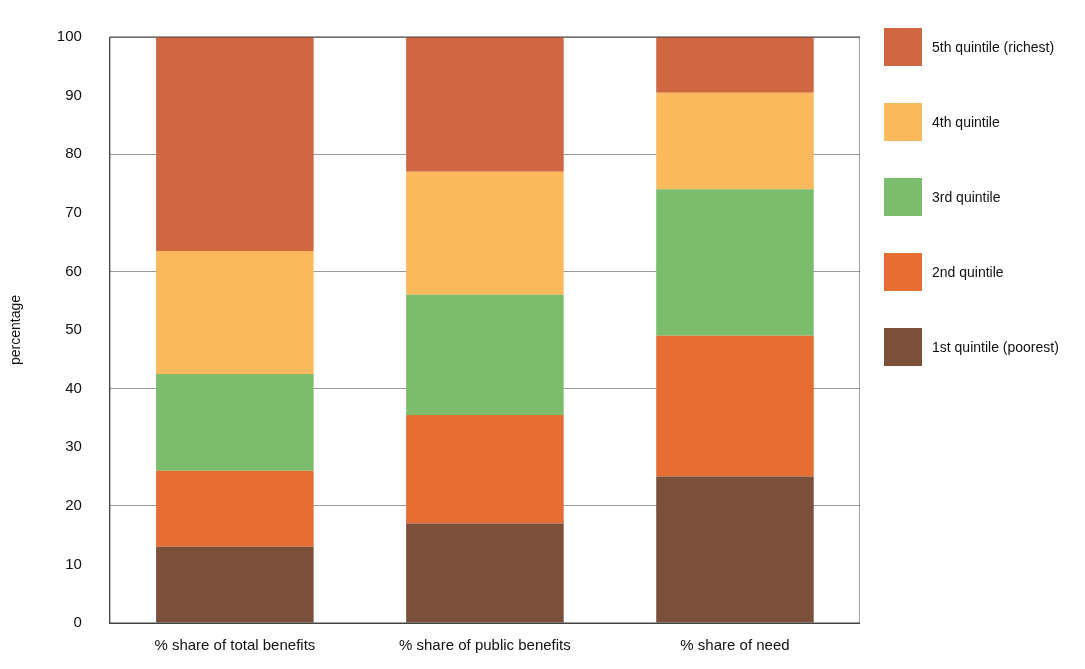 The image size is (1085, 669). Describe the element at coordinates (73, 387) in the screenshot. I see `y-tick-label: 40` at that location.